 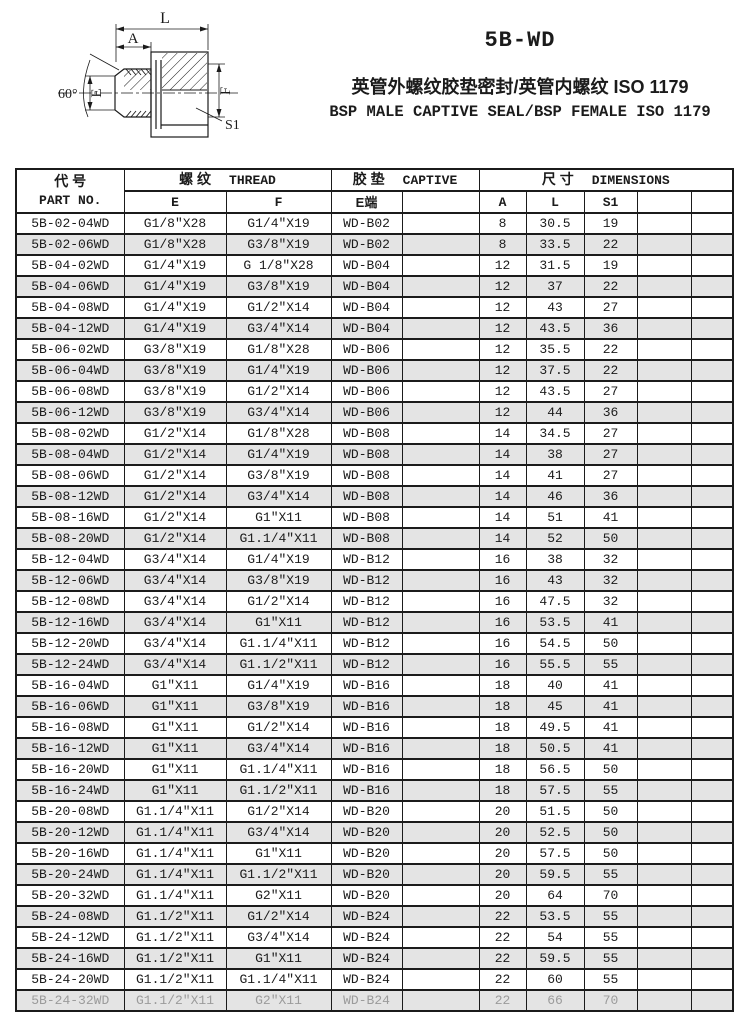 What do you see at coordinates (366, 223) in the screenshot?
I see `cell-captive: WD-B02` at bounding box center [366, 223].